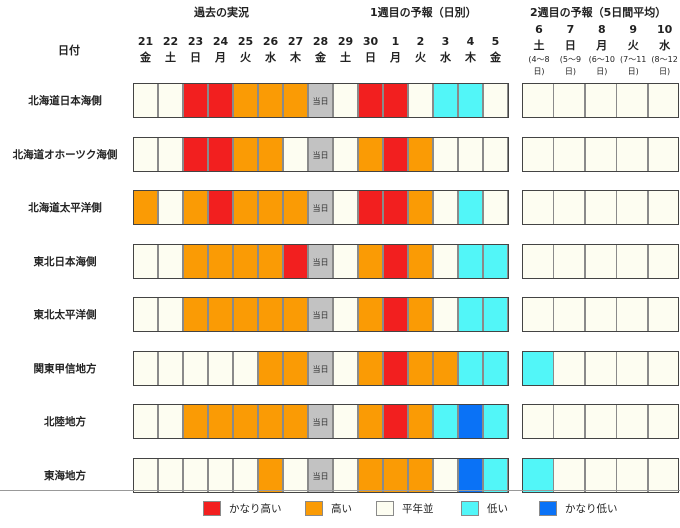  Describe the element at coordinates (270, 57) in the screenshot. I see `weekday: 水` at that location.